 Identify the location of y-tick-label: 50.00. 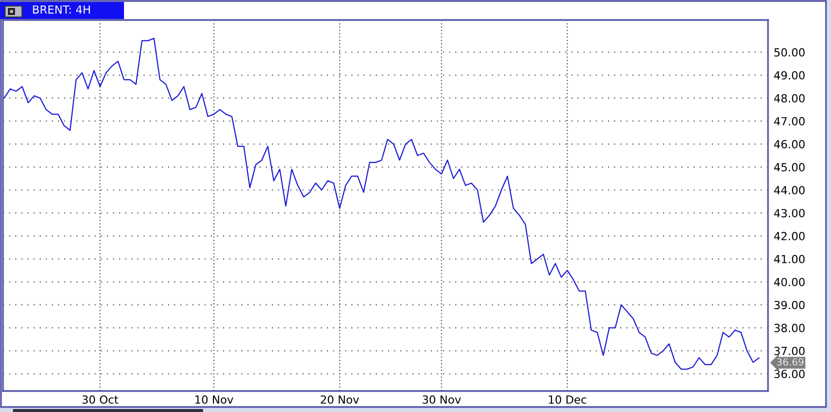
(789, 52).